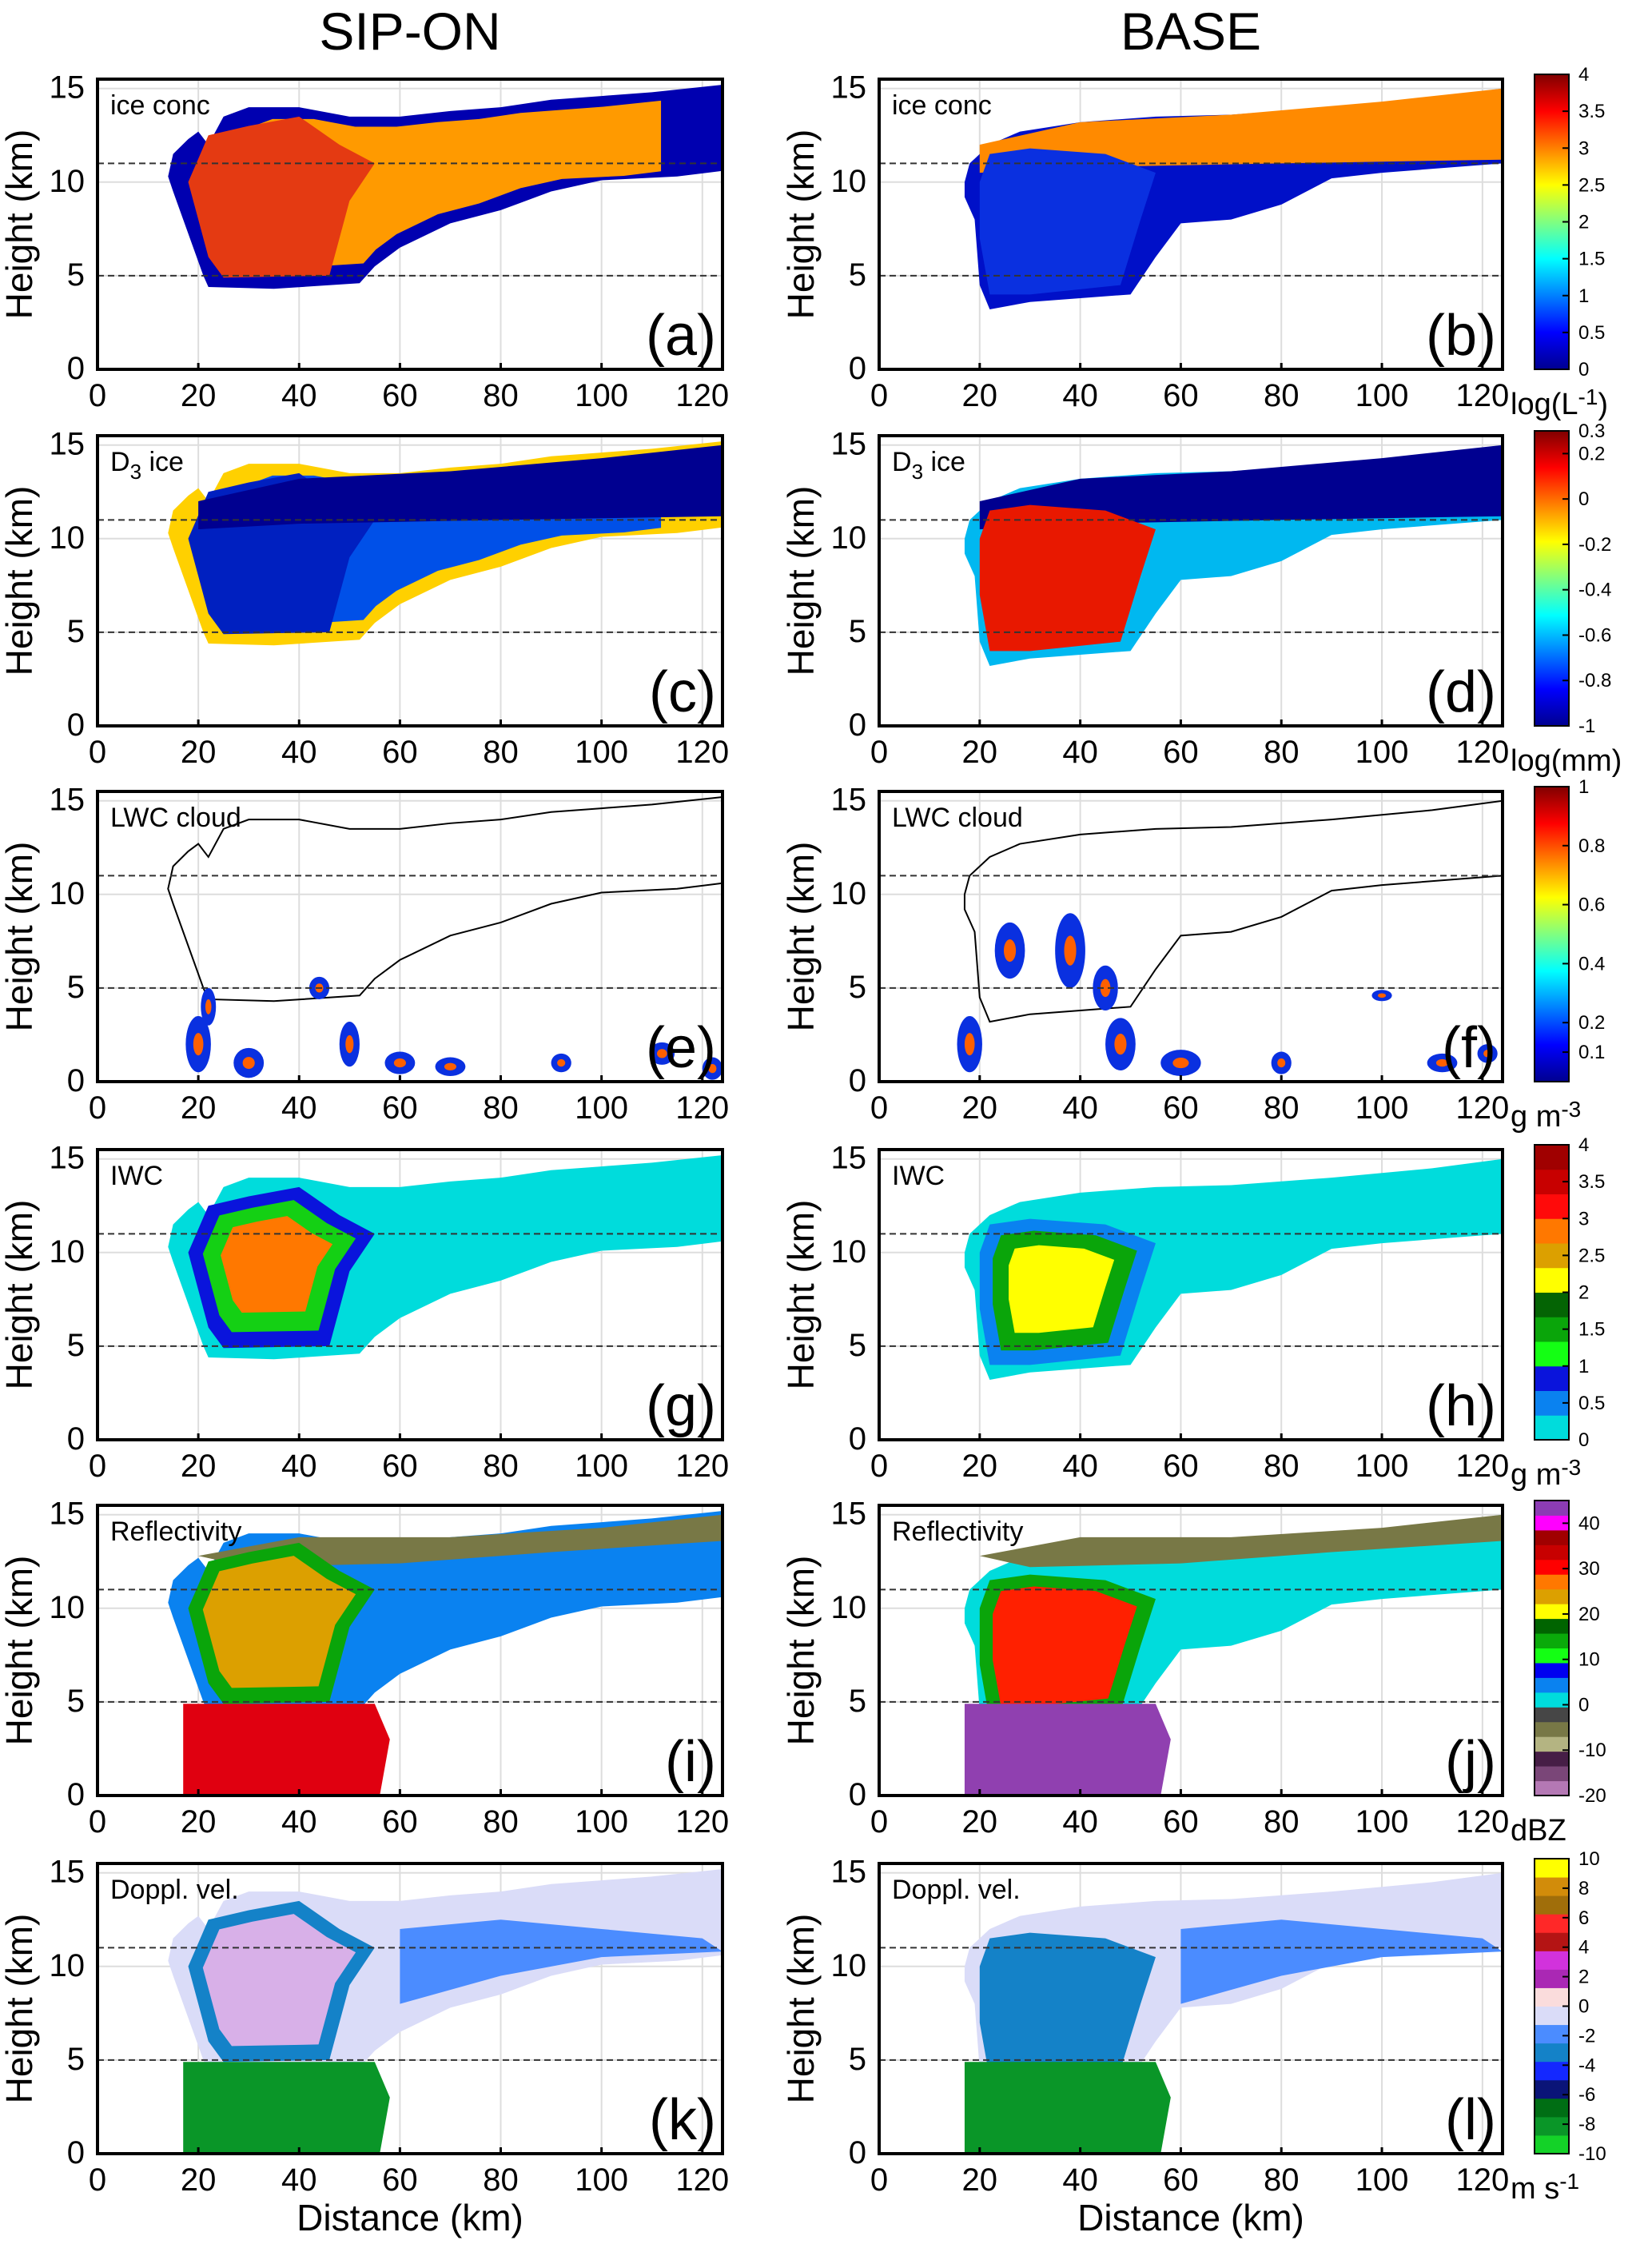 The height and width of the screenshot is (2252, 1652). Describe the element at coordinates (918, 1176) in the screenshot. I see `variable-label: IWC` at that location.